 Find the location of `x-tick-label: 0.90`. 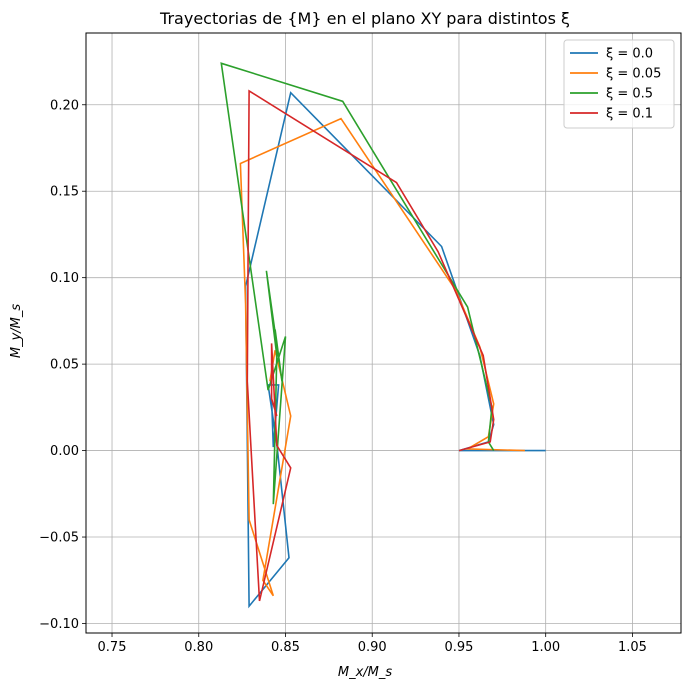

x-tick-label: 0.90 is located at coordinates (372, 647).